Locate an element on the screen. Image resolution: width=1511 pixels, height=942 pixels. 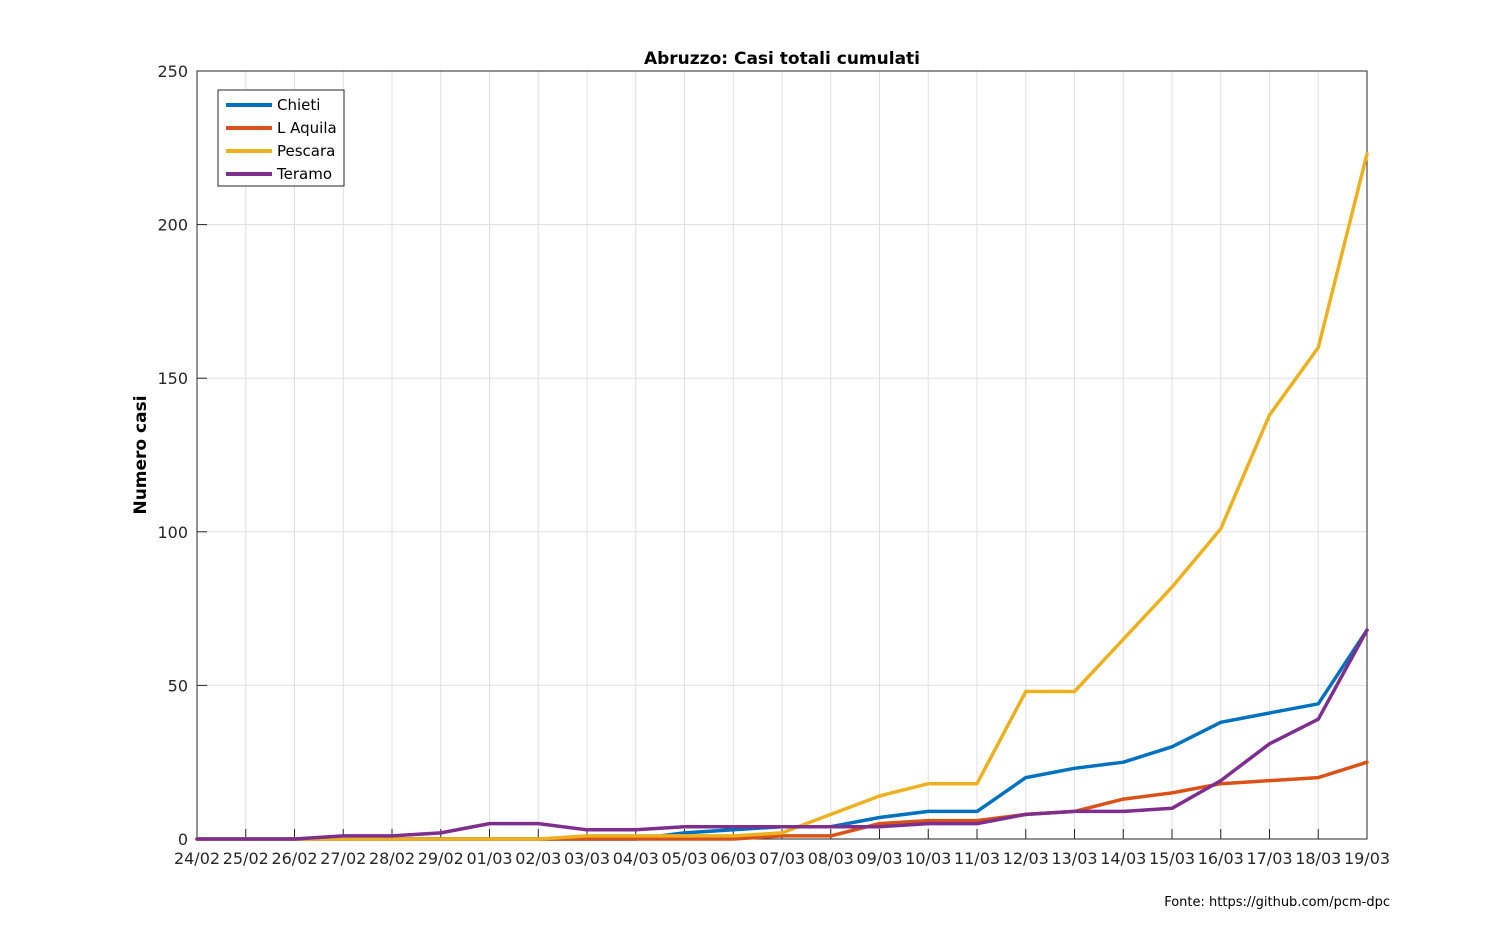
y-tick-label: 150 is located at coordinates (172, 378).